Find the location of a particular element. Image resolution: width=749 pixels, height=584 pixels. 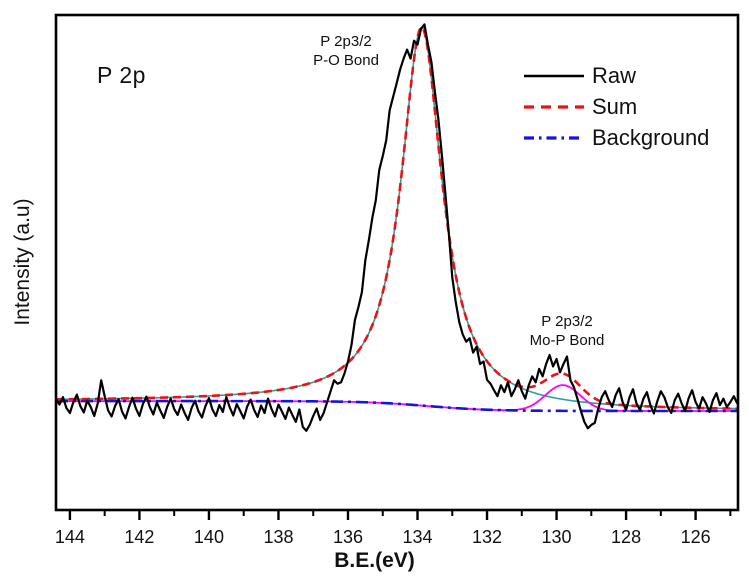

x-tick-label: 134 is located at coordinates (417, 537).